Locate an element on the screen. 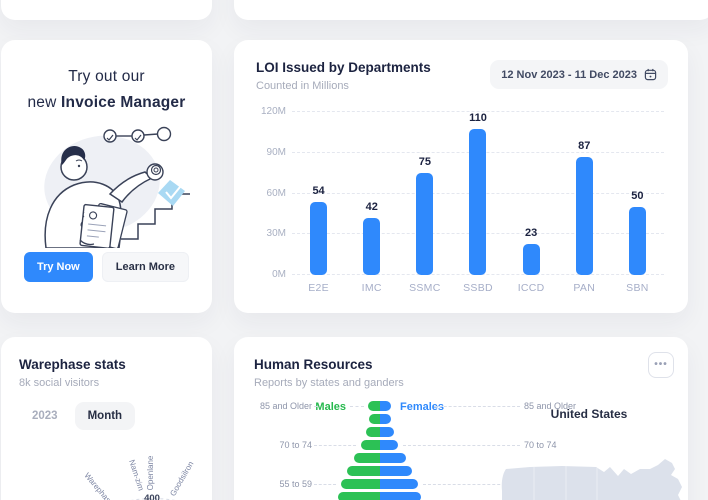 This screenshot has height=500, width=708. age-label-right: 70 to 74 is located at coordinates (540, 445).